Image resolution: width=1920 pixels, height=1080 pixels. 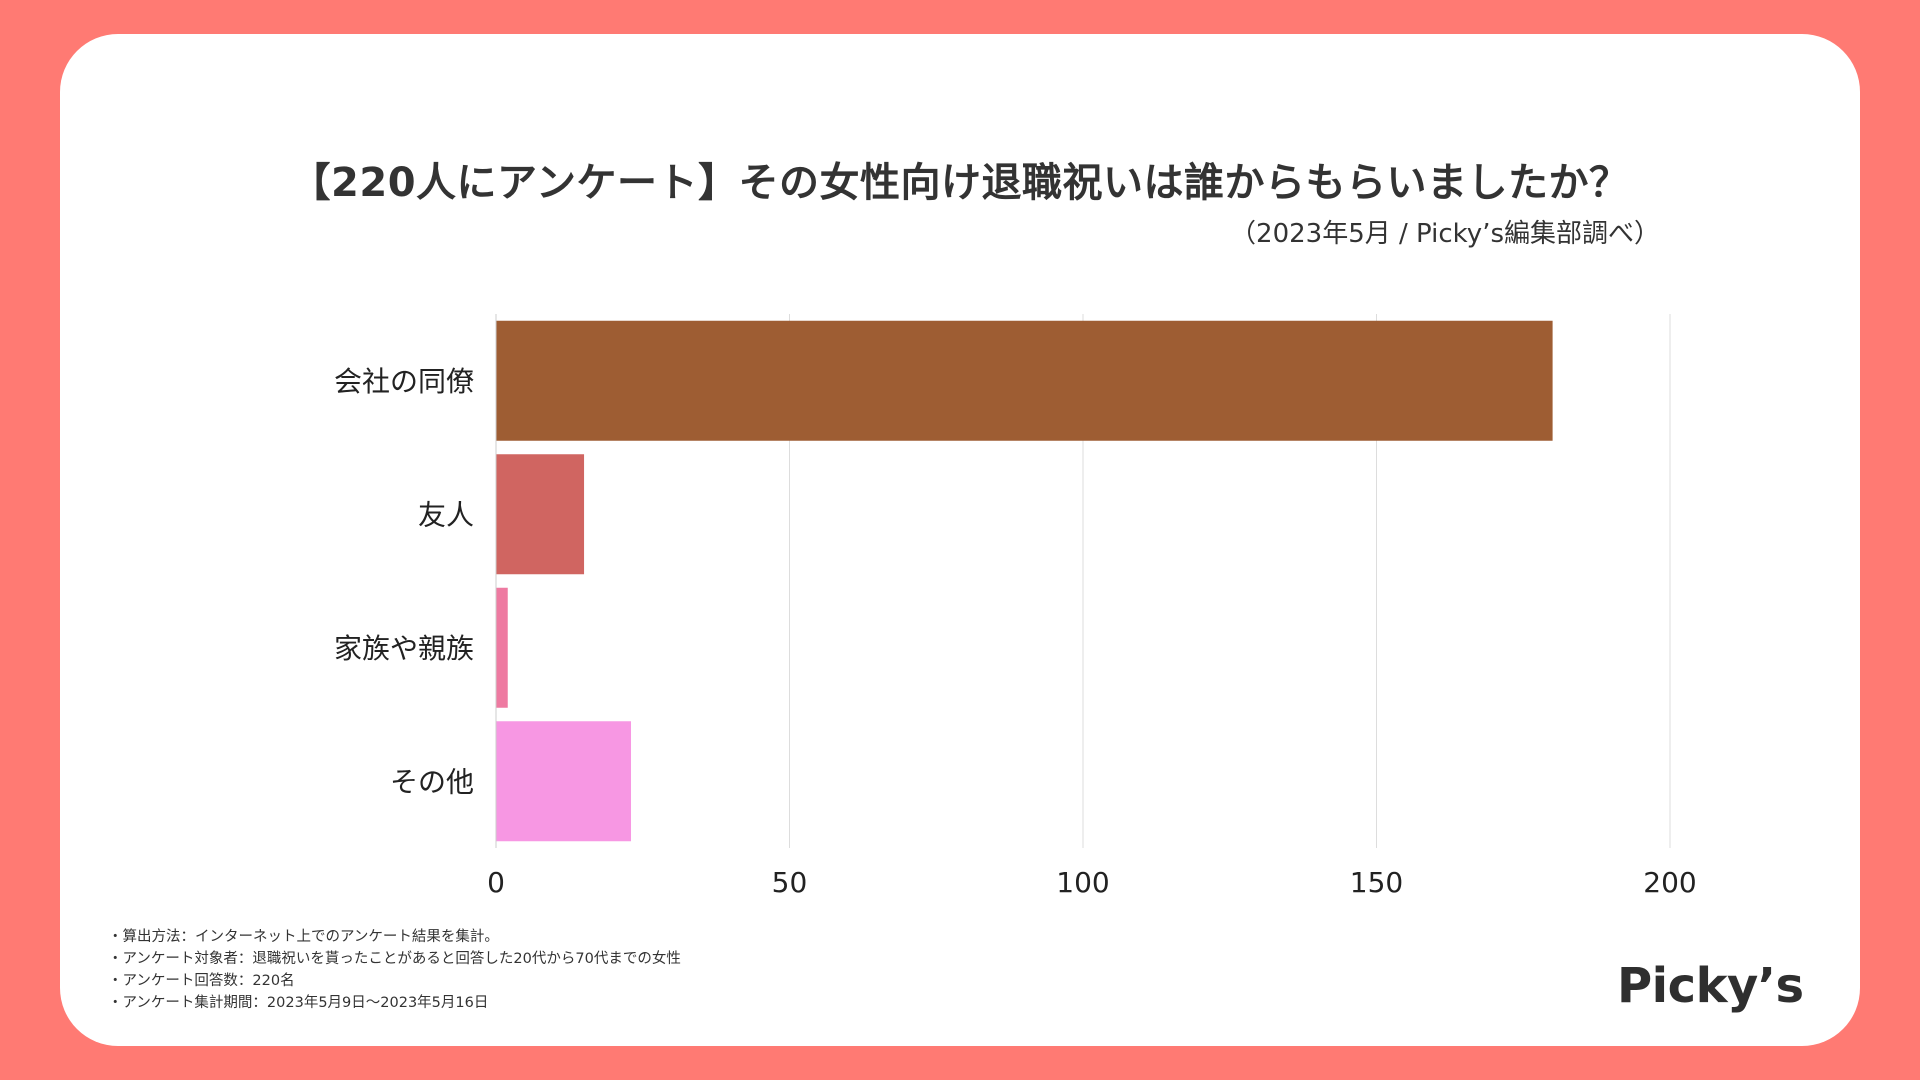 I want to click on note-count: ・アンケート回答数：220名, so click(x=201, y=981).